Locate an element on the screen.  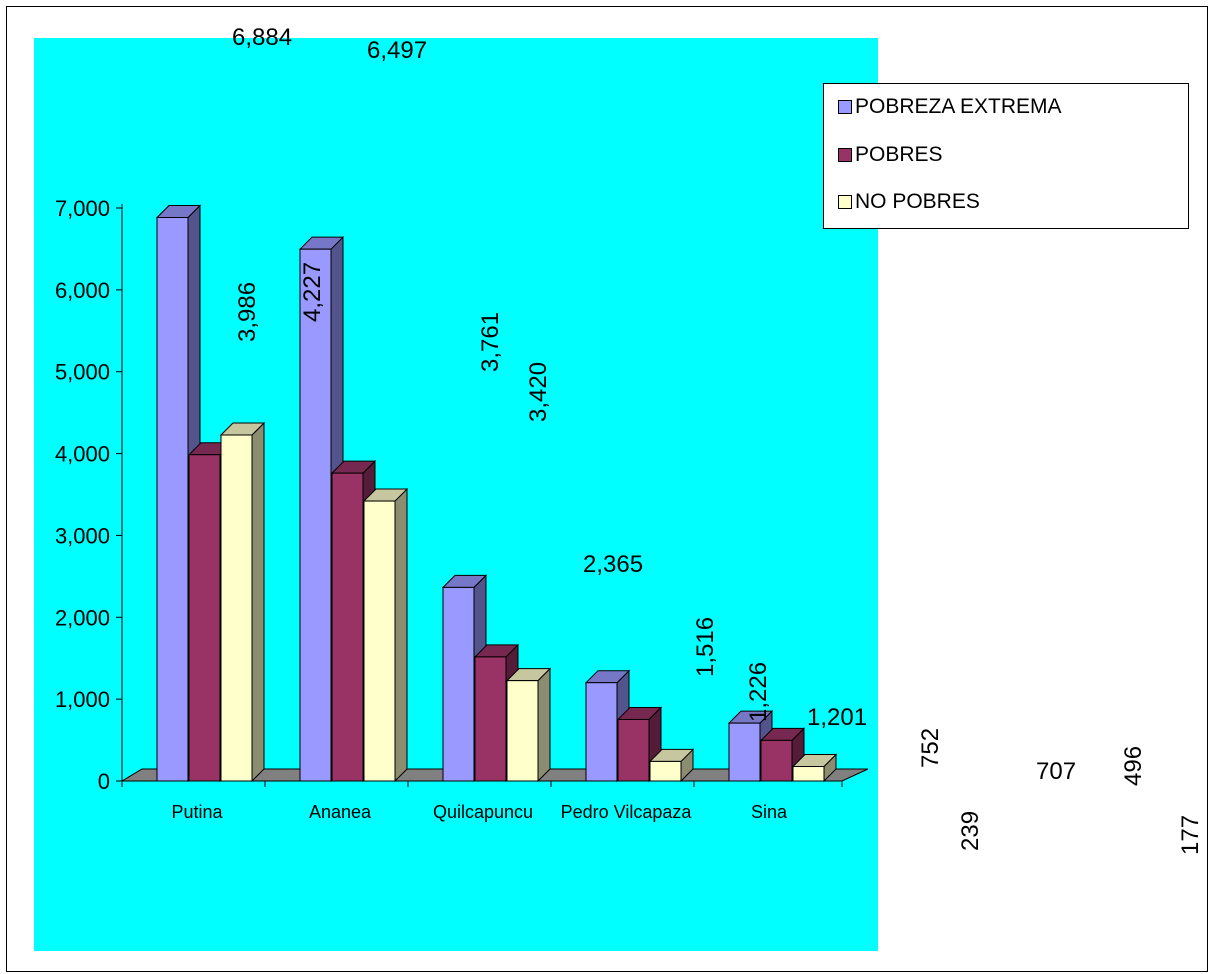
x-tick-label: Quilcapuncu is located at coordinates (483, 812).